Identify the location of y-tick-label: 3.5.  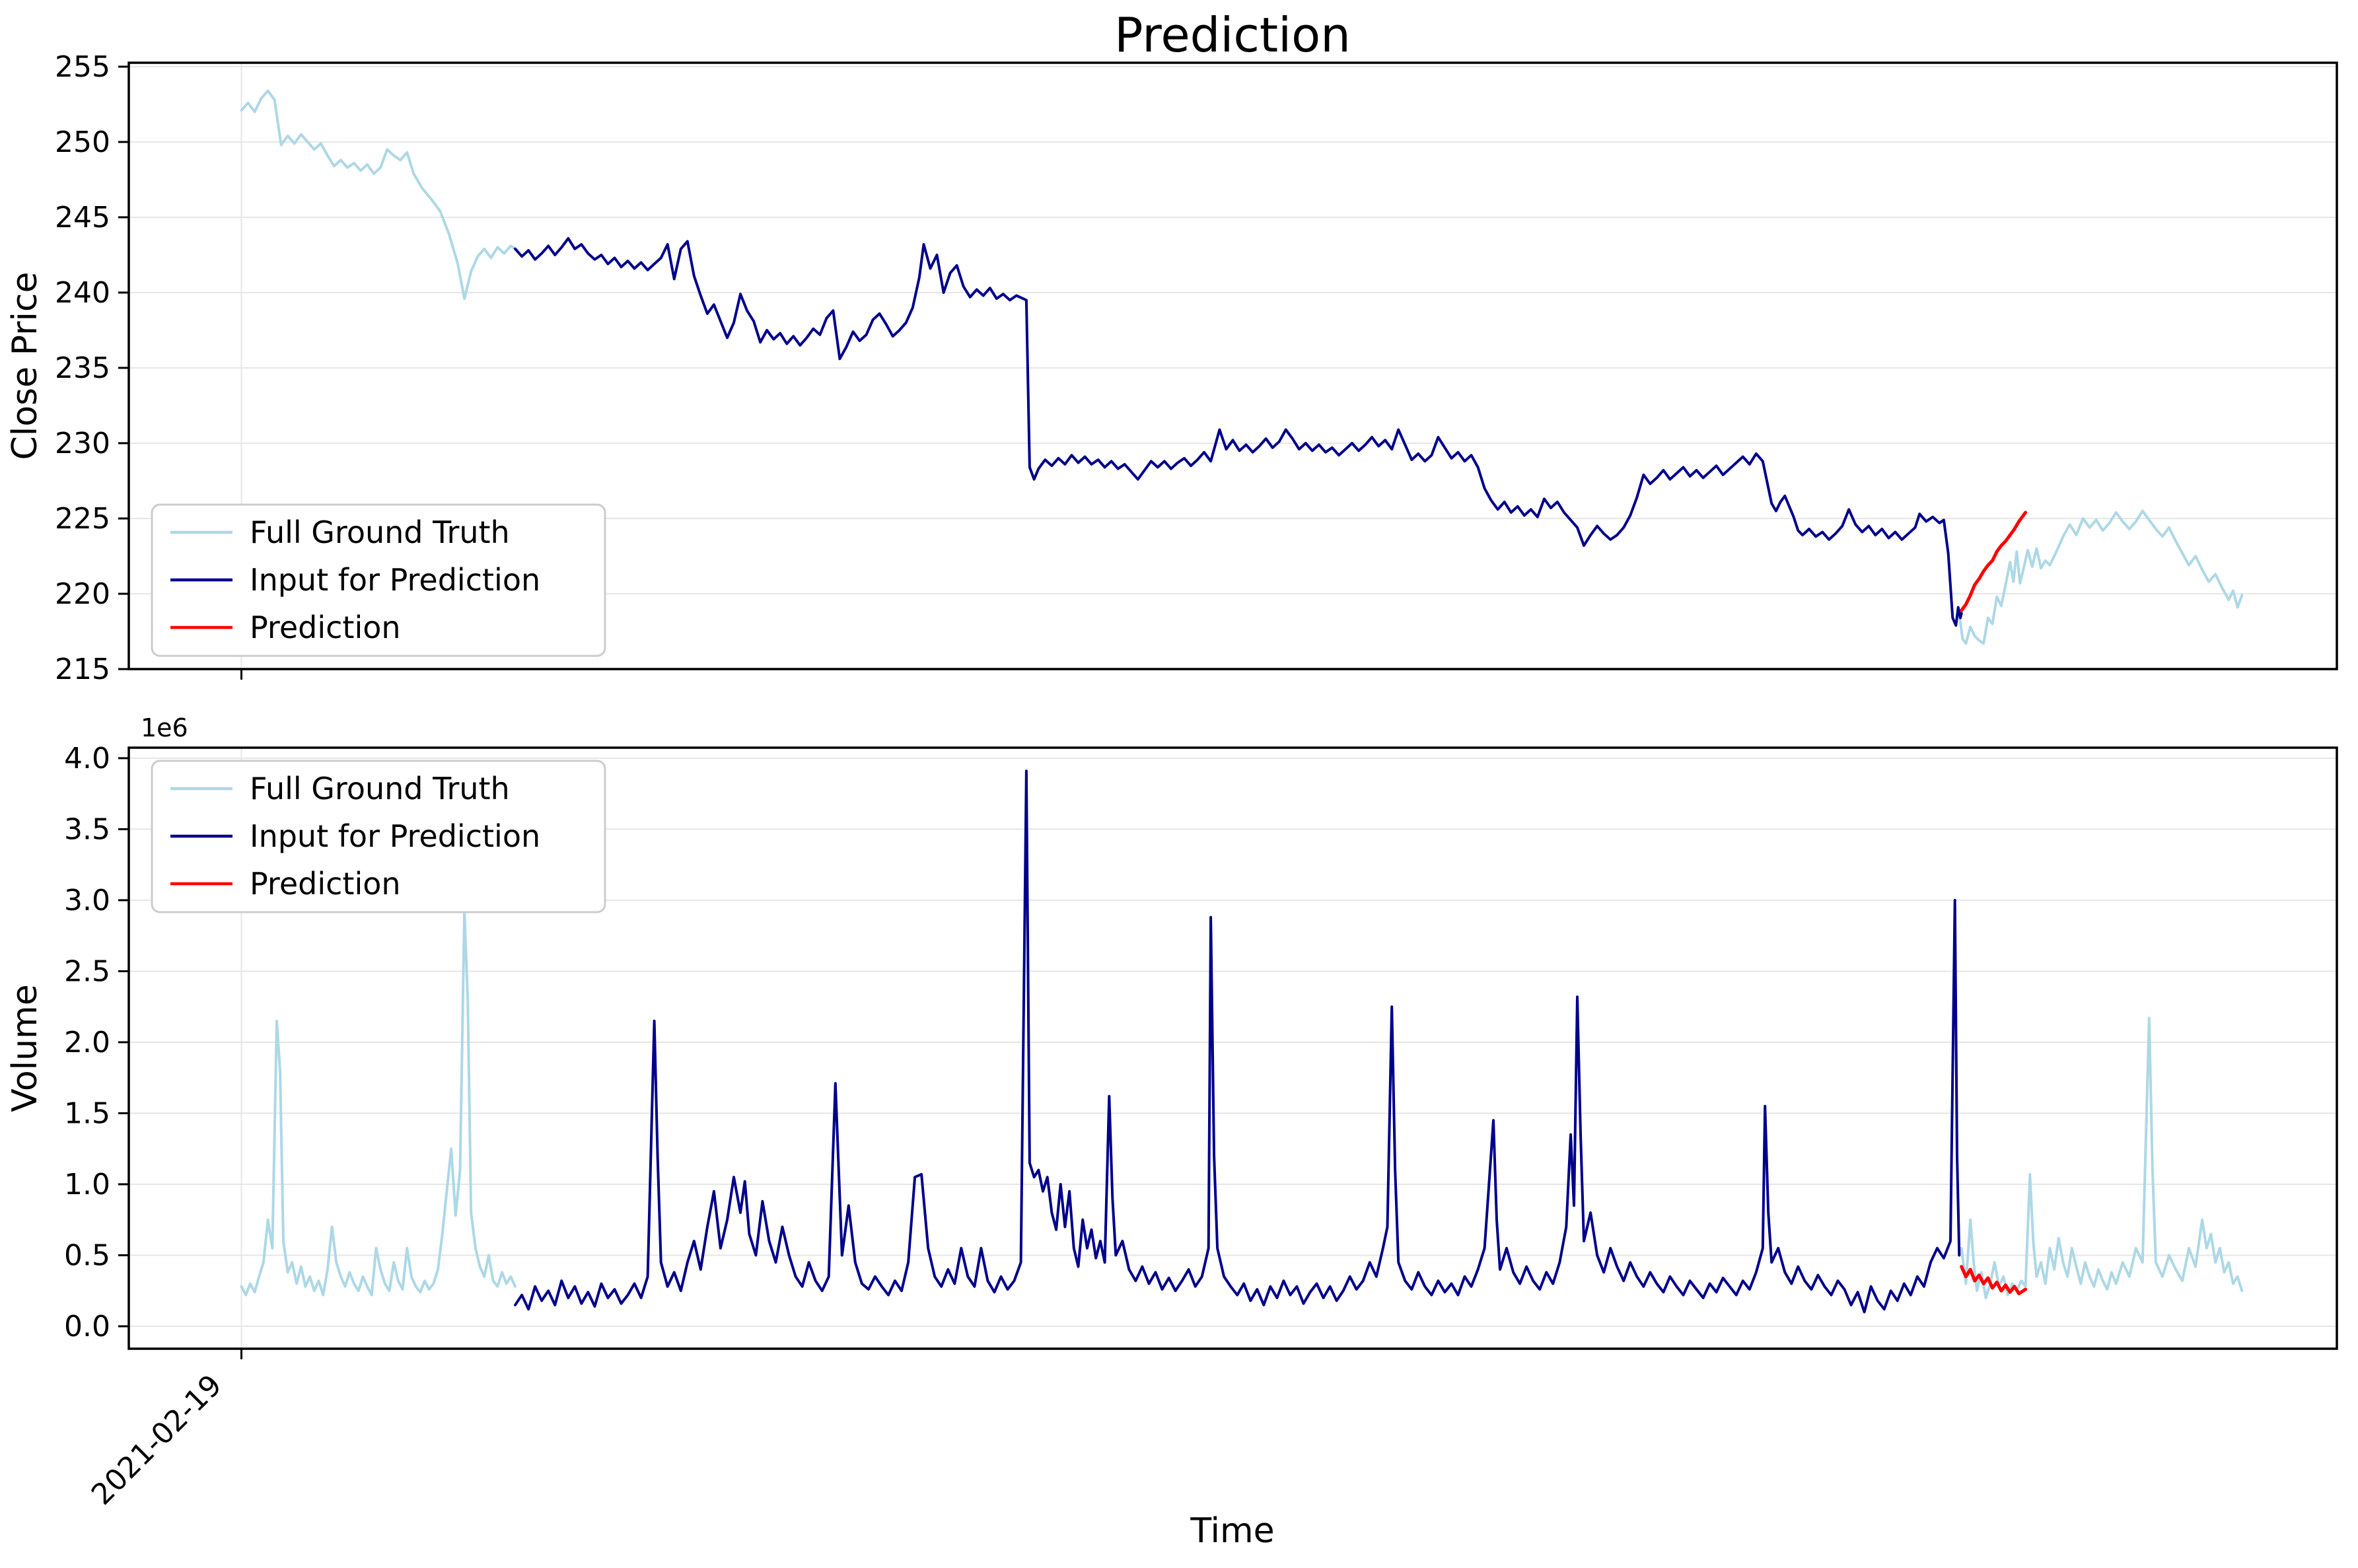
(87, 829).